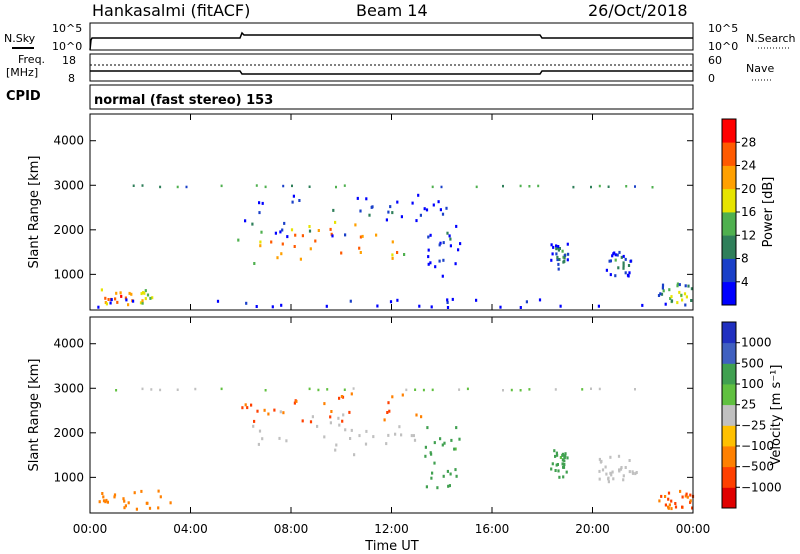  I want to click on velocity-colorbar: 1000 500 100 25 −25 −100 −500 −1000, so click(751, 415).